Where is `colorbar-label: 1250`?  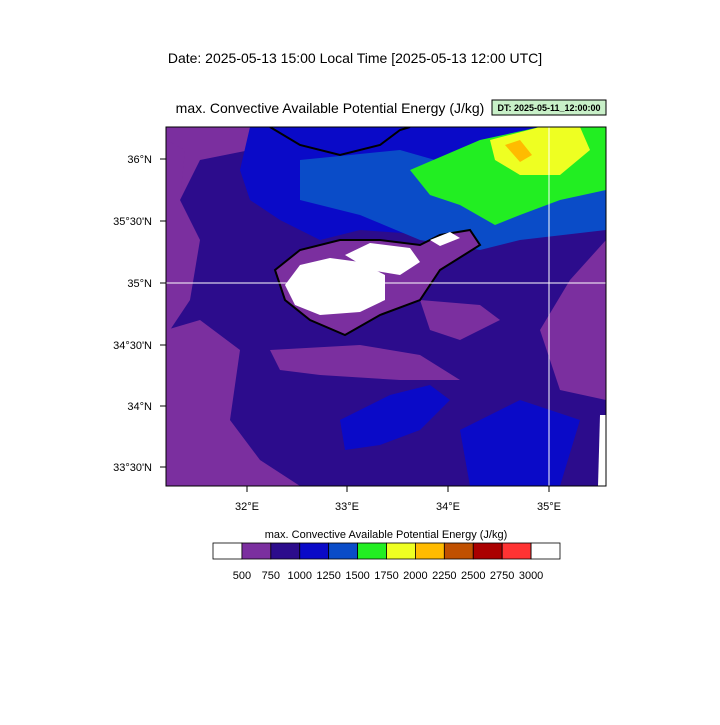
colorbar-label: 1250 is located at coordinates (328, 576).